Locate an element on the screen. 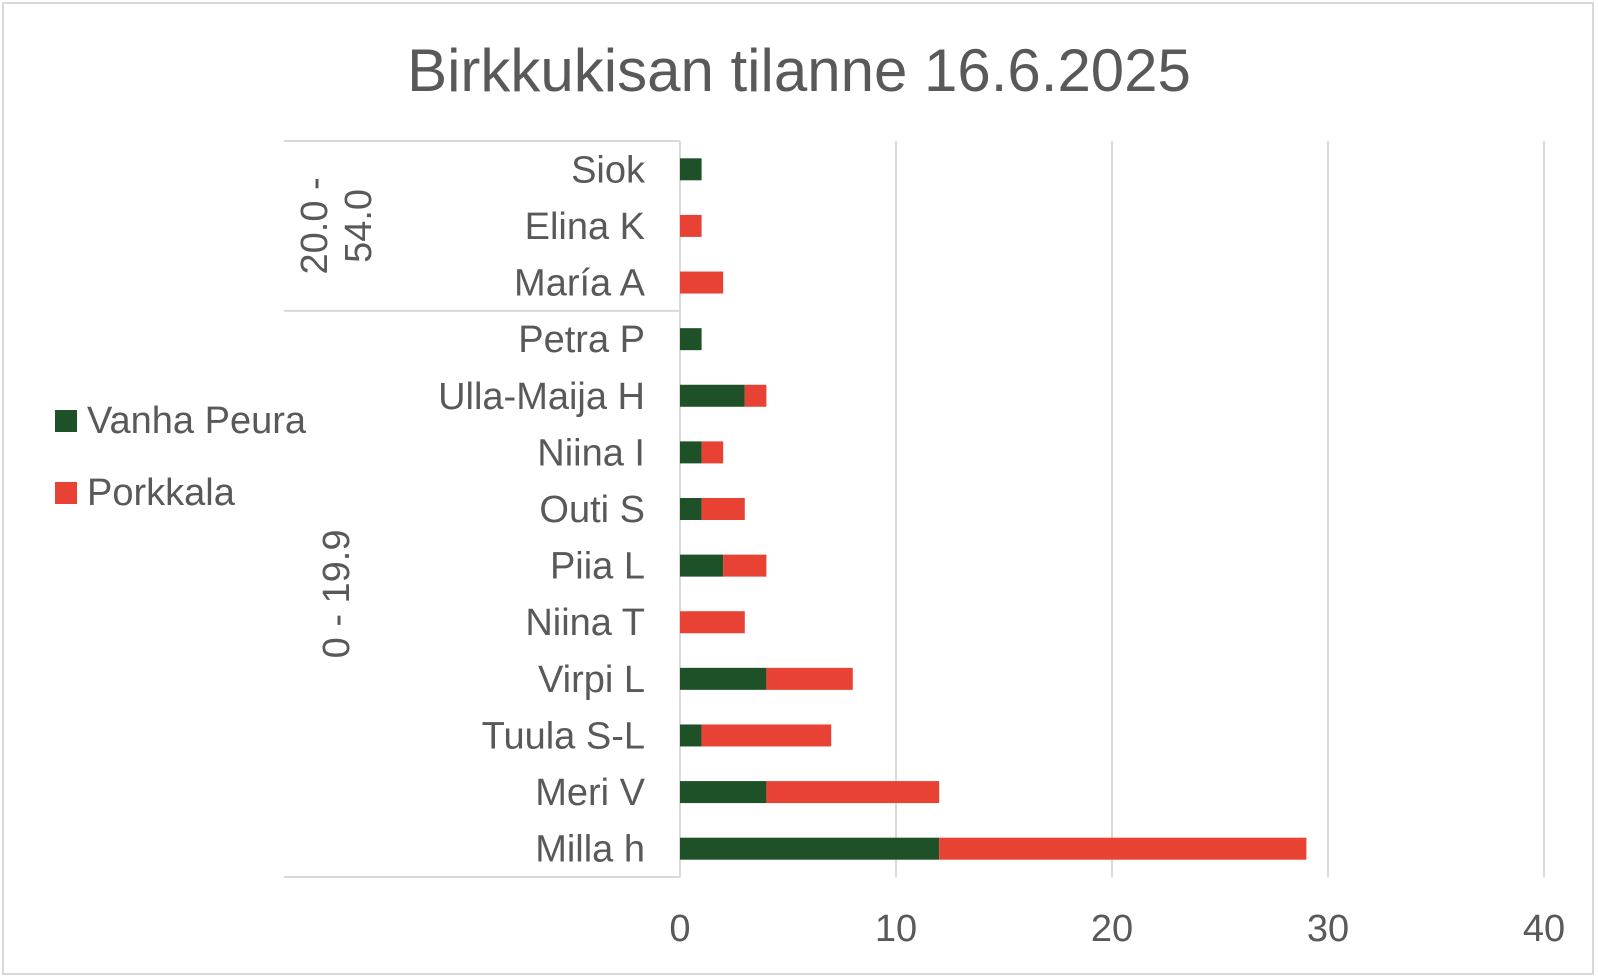  category-label: Tuula S-L is located at coordinates (563, 736).